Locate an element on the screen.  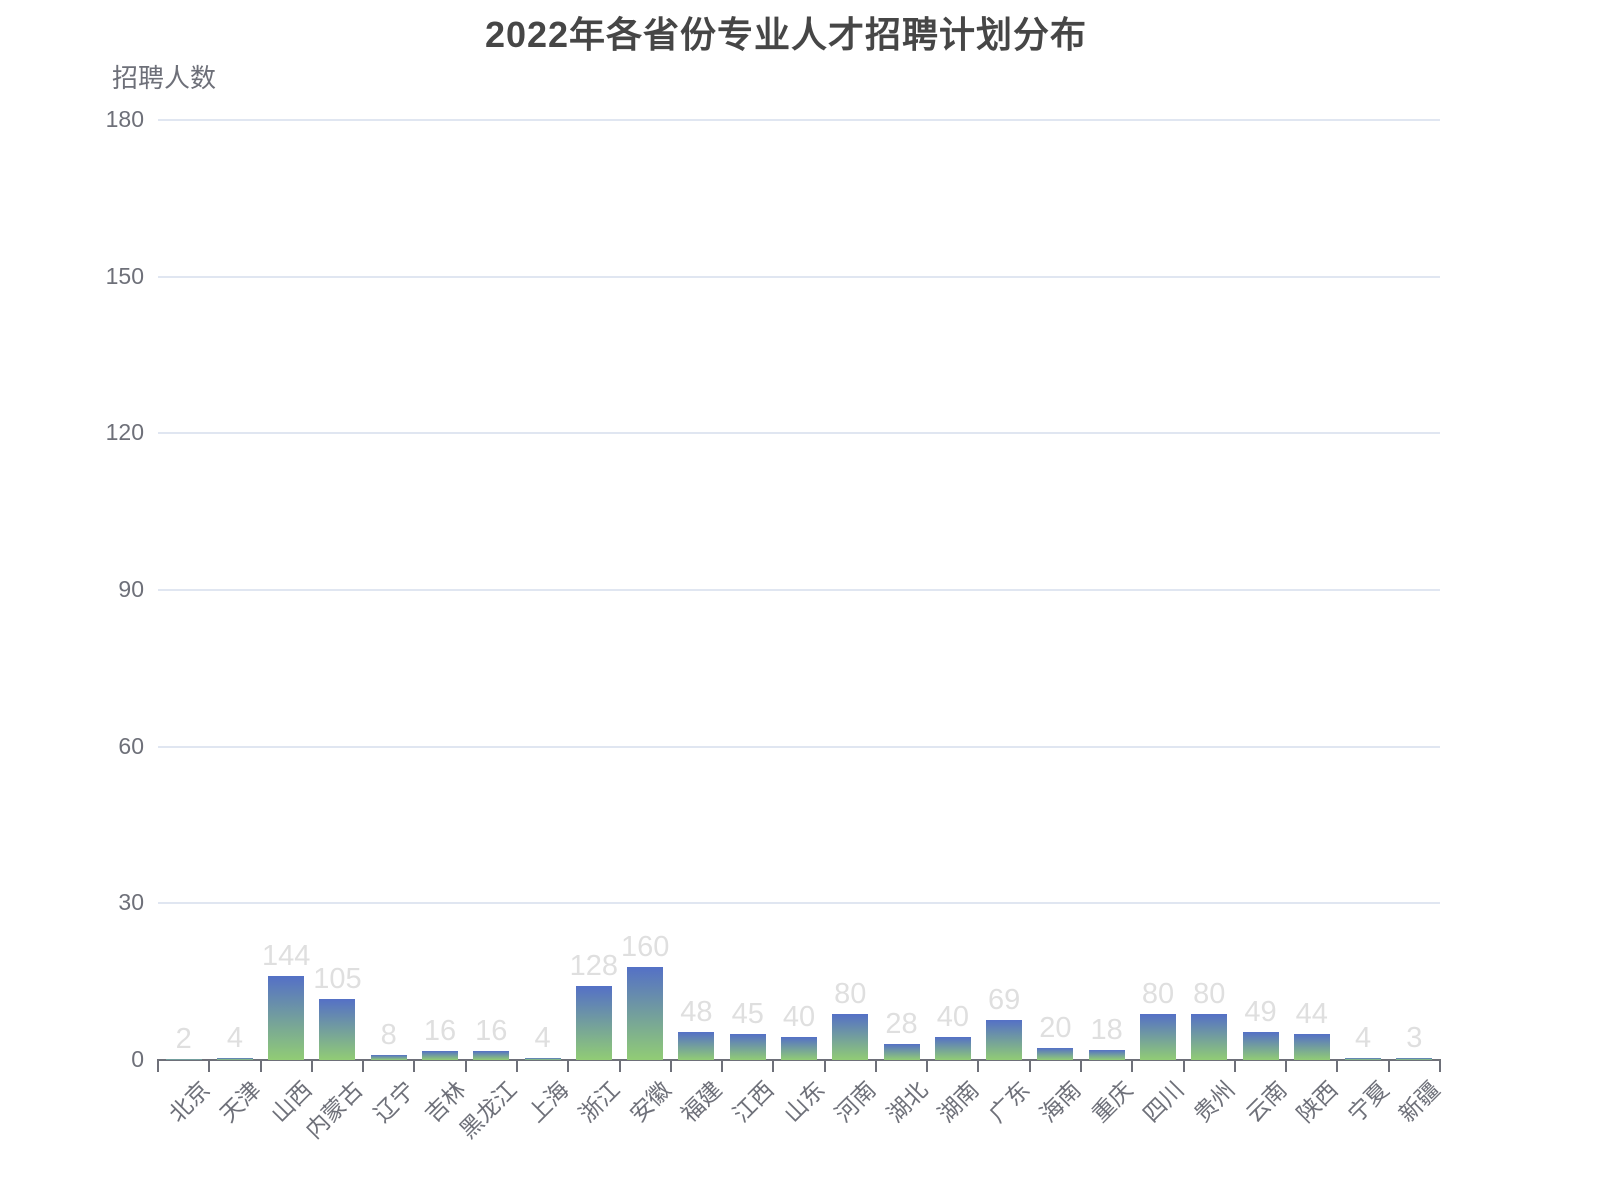
bar-value-label: 48 is located at coordinates (696, 1012).